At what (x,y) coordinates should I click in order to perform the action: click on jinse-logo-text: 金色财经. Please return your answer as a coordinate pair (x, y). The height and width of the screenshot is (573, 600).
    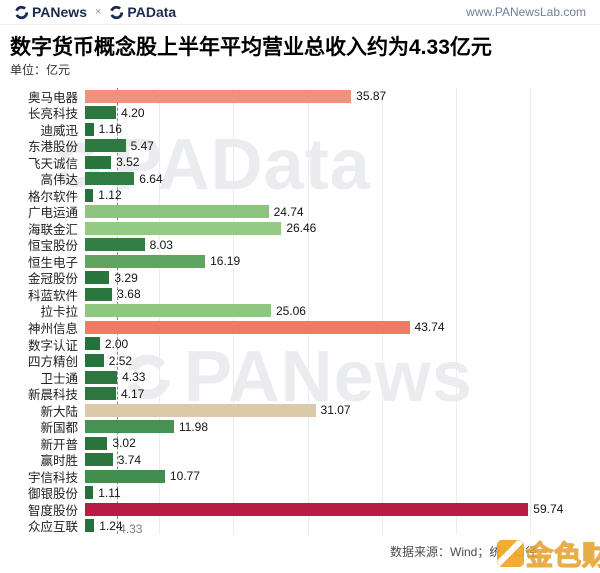
    Looking at the image, I should click on (562, 555).